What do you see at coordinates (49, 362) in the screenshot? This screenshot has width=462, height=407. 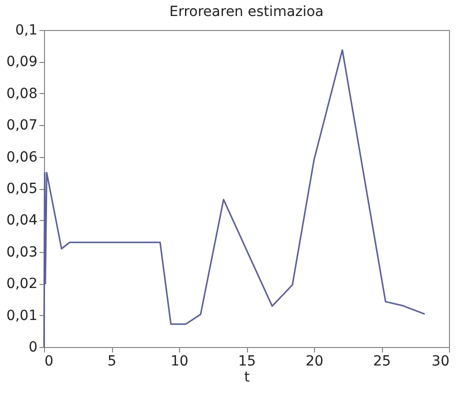 I see `x-tick-label: 0` at bounding box center [49, 362].